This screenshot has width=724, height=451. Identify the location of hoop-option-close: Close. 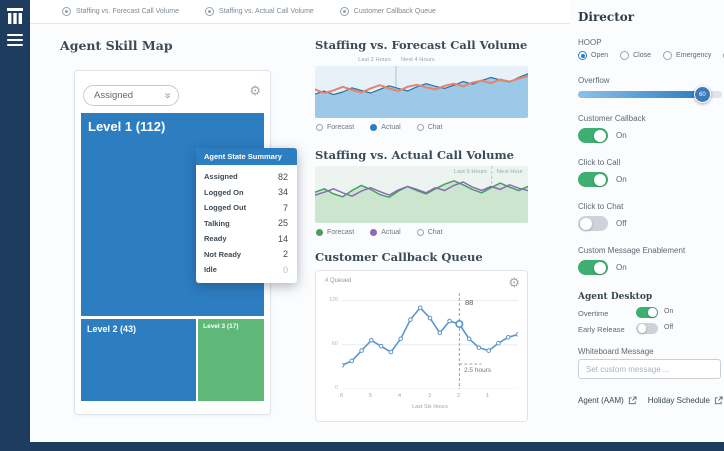
(635, 55).